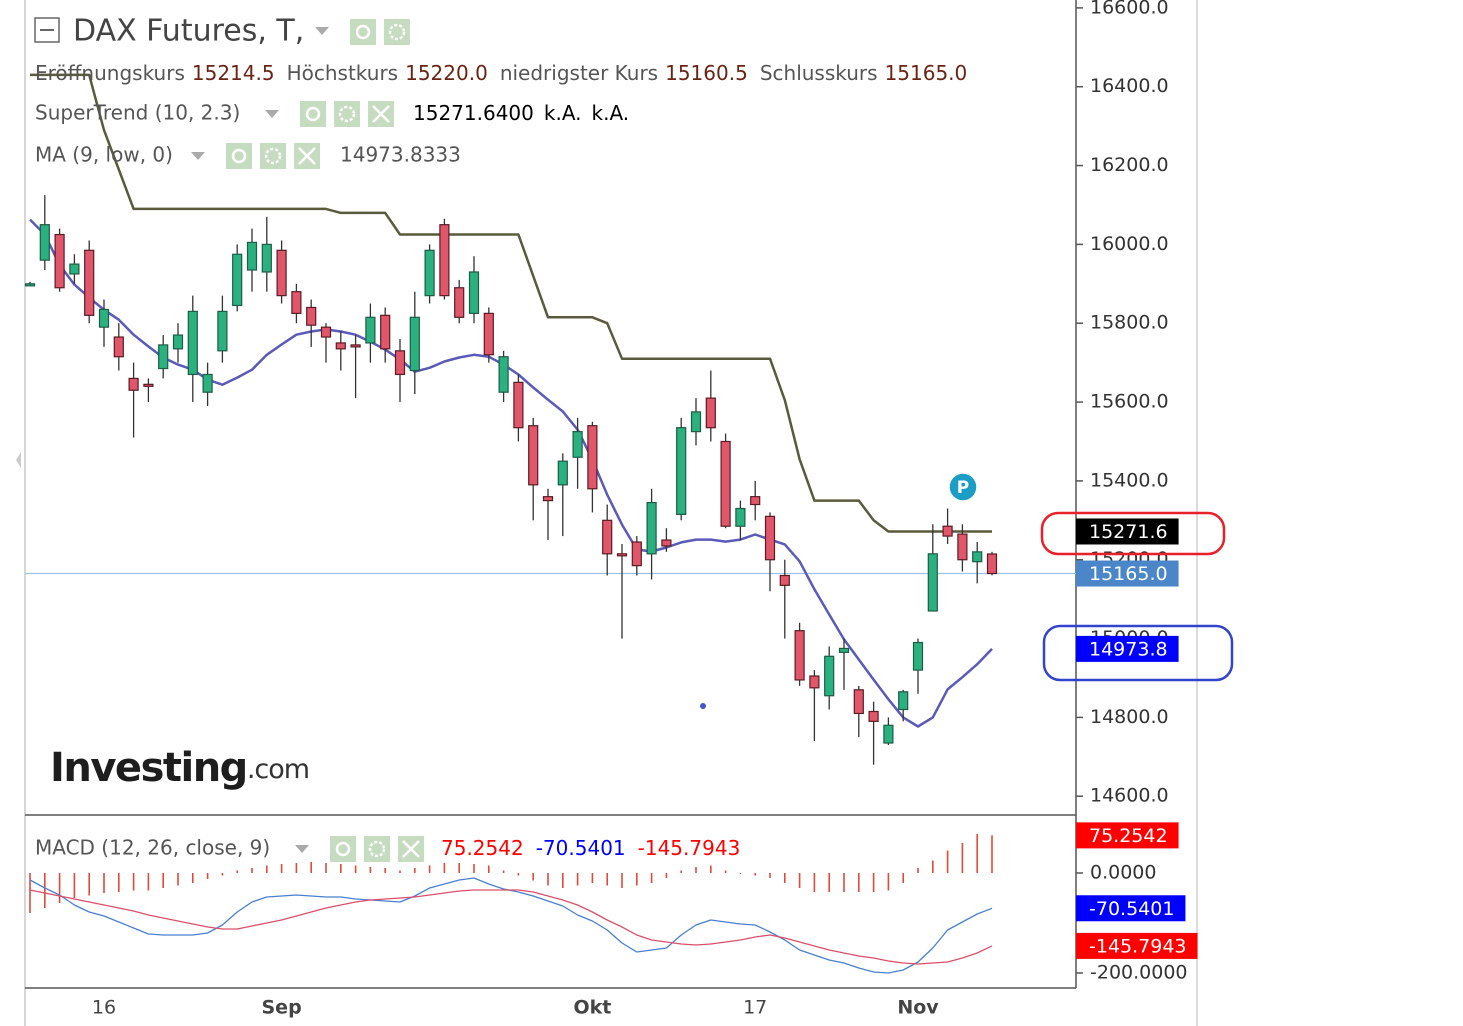  Describe the element at coordinates (148, 768) in the screenshot. I see `logo-text: Investing` at that location.